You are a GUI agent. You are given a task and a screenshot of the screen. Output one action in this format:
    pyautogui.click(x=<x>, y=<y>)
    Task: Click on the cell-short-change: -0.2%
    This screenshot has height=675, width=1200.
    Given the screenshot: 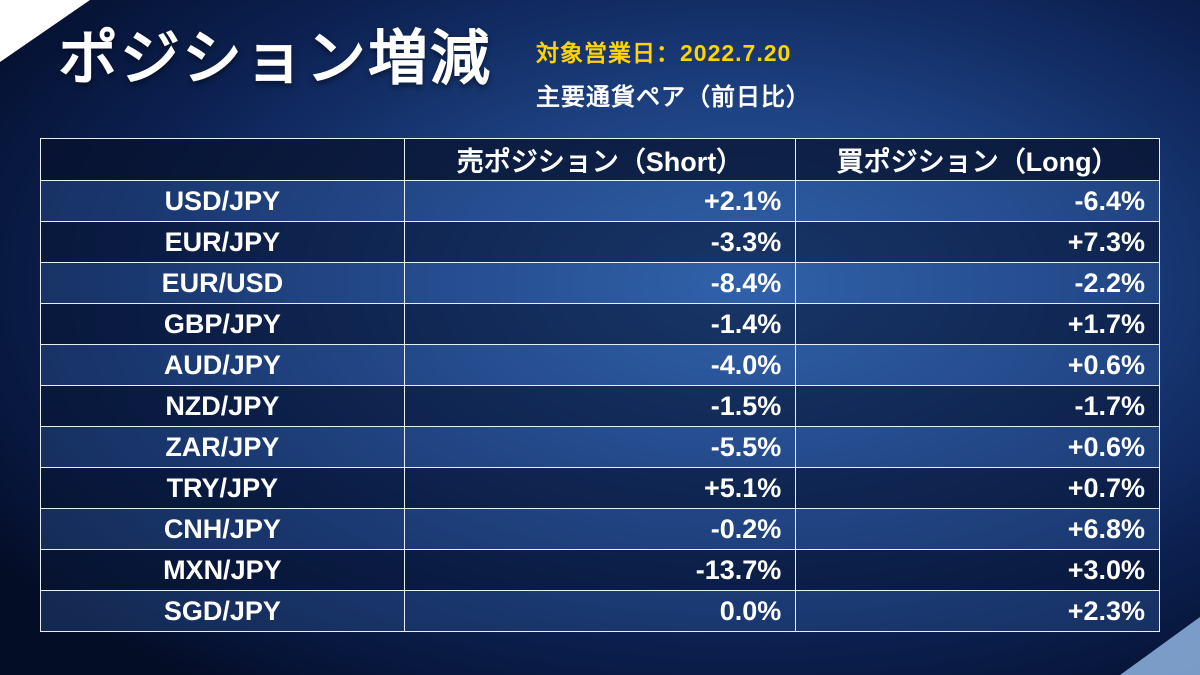 What is the action you would take?
    pyautogui.click(x=600, y=529)
    